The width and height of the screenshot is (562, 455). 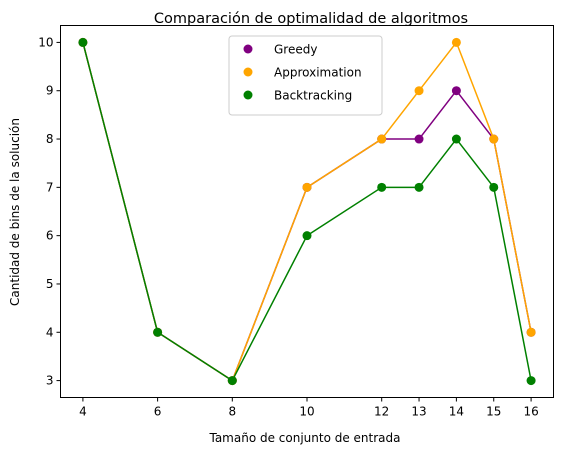 I want to click on chart-title: Comparación de optimalidad de algoritmos, so click(x=311, y=19).